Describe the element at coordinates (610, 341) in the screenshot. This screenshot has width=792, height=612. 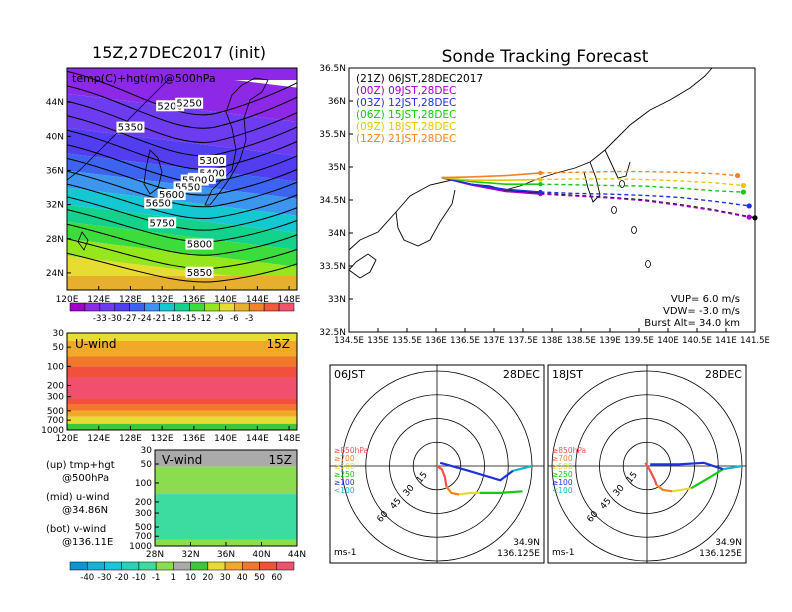
I see `track-x-tick-label: 139E` at that location.